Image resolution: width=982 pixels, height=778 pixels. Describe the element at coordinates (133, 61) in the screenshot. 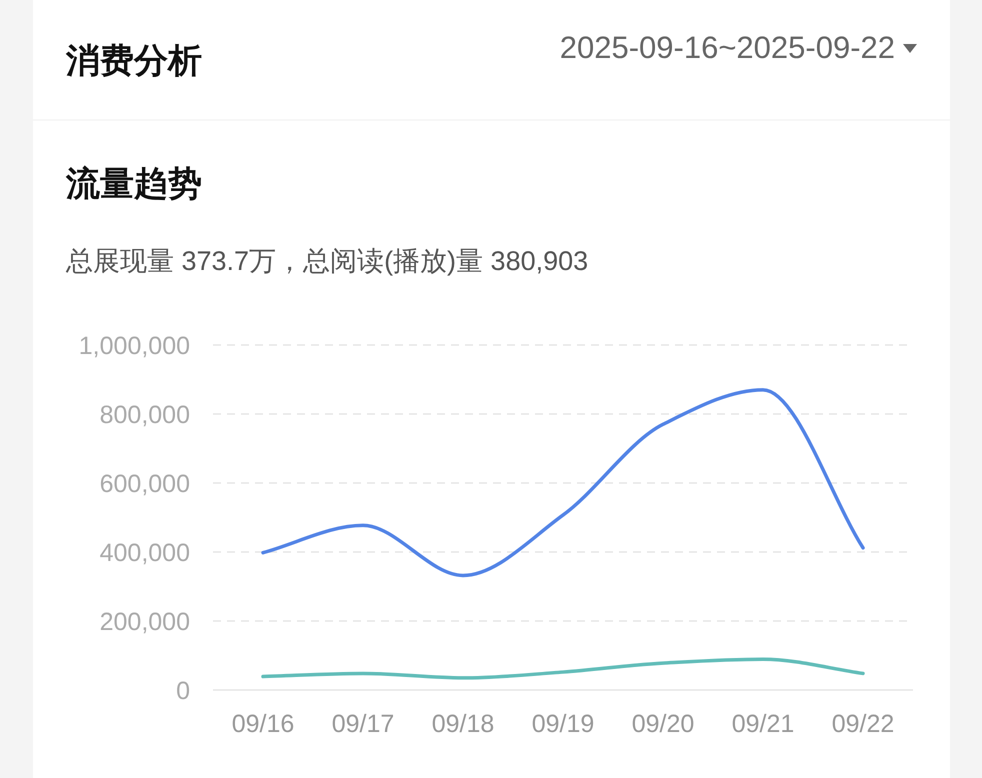

I see `chart-title: 消费分析` at that location.